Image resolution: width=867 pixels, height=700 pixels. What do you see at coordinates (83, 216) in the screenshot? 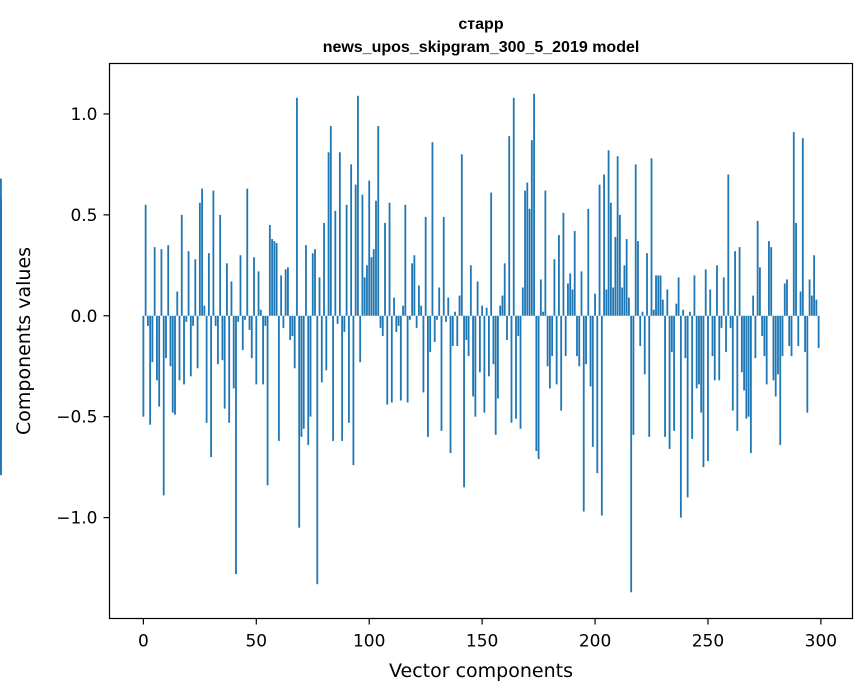
I see `y-tick-label: 0.5` at bounding box center [83, 216].